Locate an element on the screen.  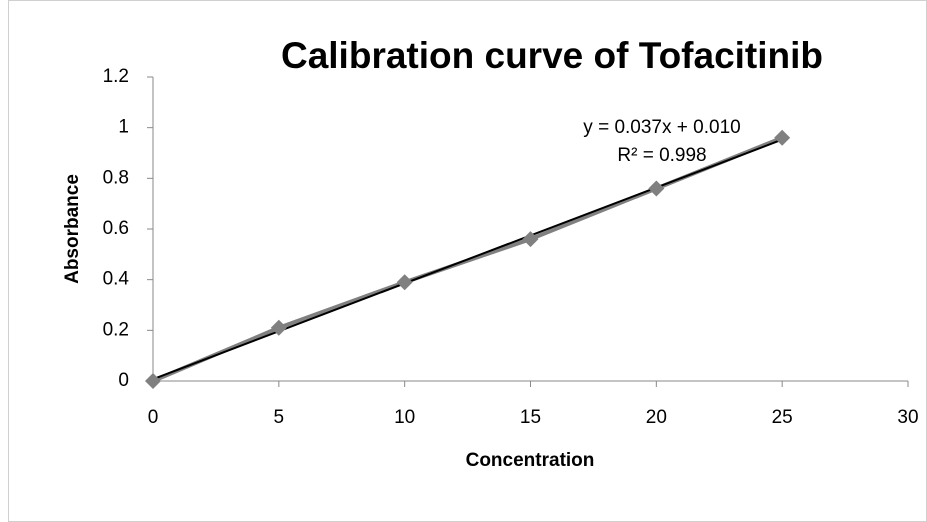
y-tick-label: 0.4 is located at coordinates (116, 279).